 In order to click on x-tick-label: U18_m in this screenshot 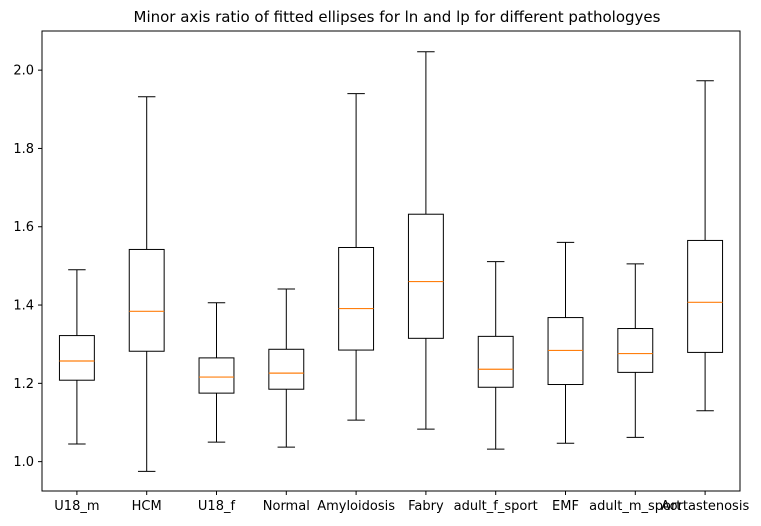, I will do `click(76, 506)`.